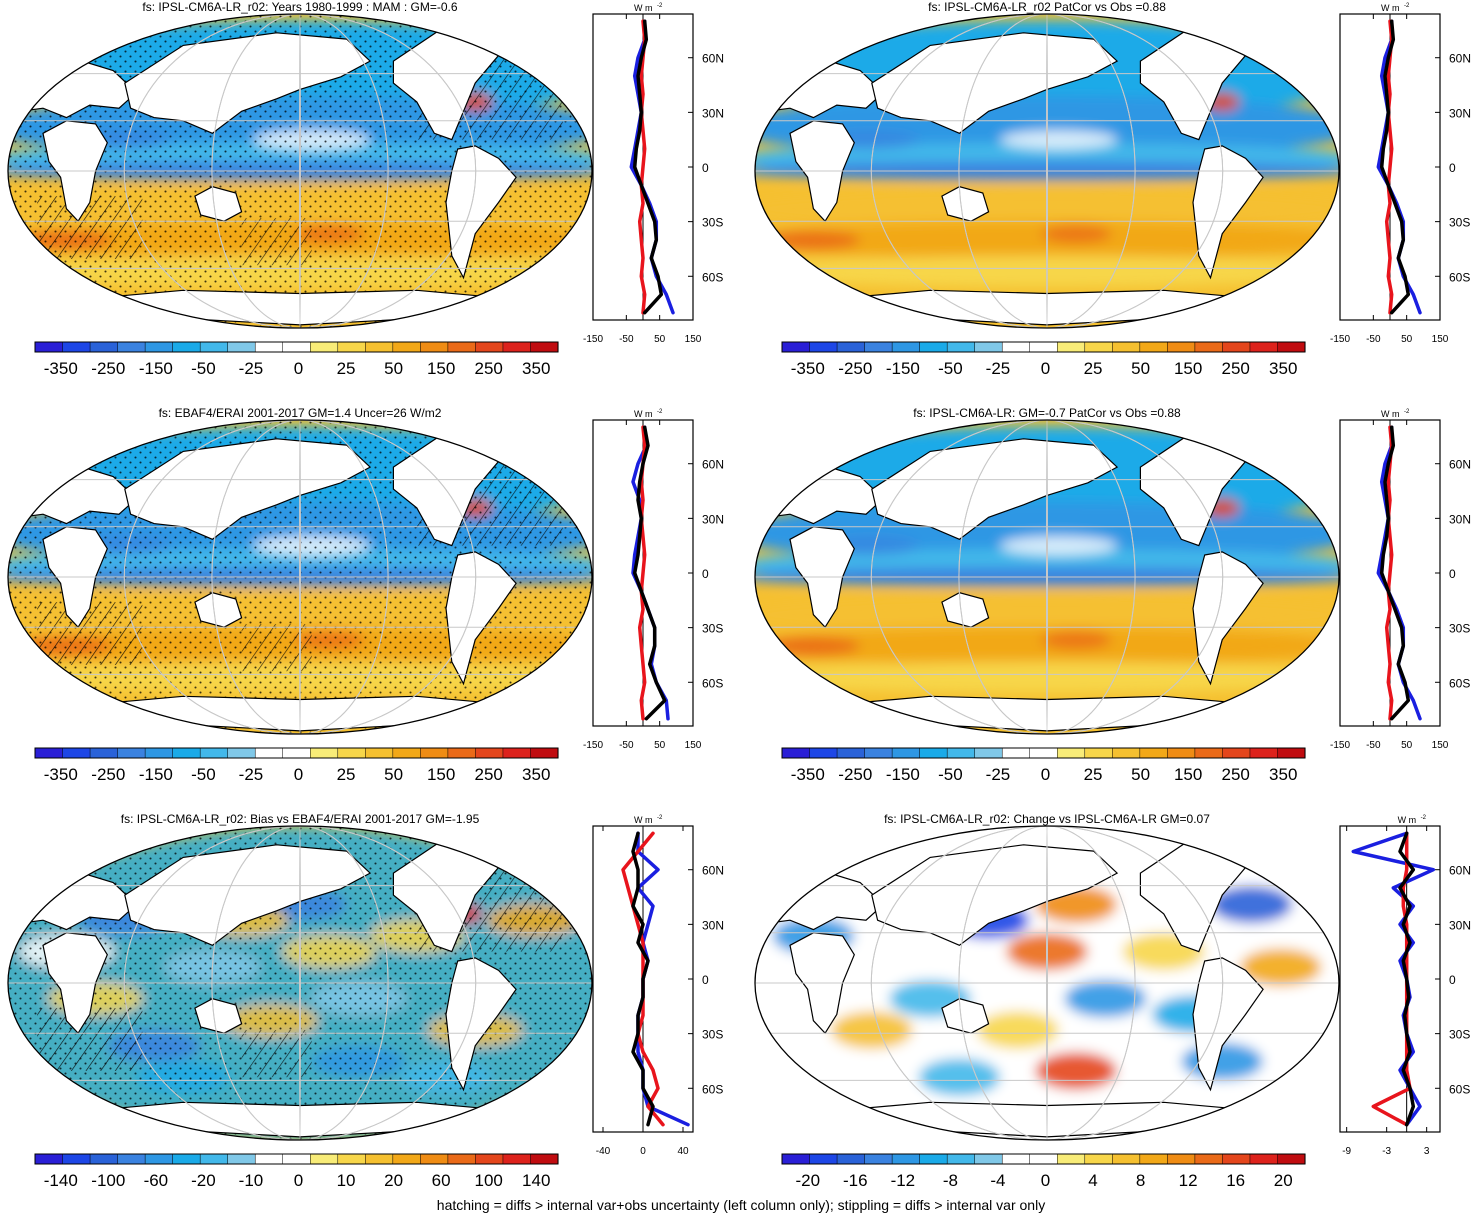 The height and width of the screenshot is (1215, 1483). I want to click on lat-tick-label: 60N, so click(1460, 871).